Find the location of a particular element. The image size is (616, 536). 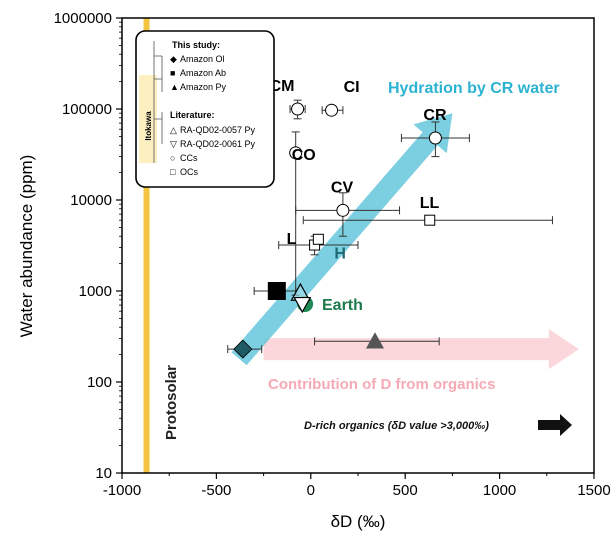

point-label-ll: LL is located at coordinates (430, 203).